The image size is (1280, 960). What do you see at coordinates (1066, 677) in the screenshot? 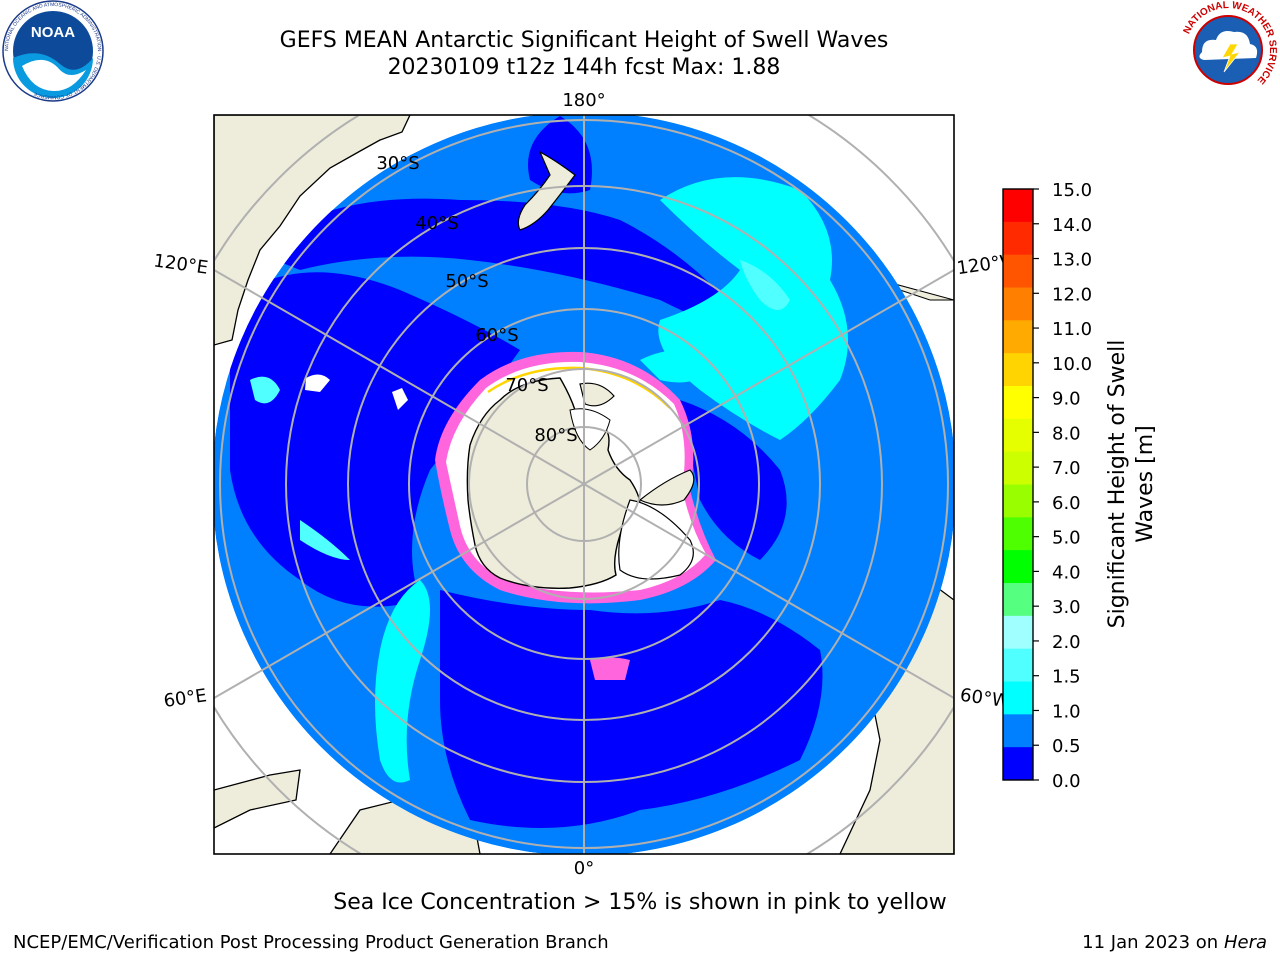
I see `colorbar-tick-label: 1.5` at bounding box center [1066, 677].